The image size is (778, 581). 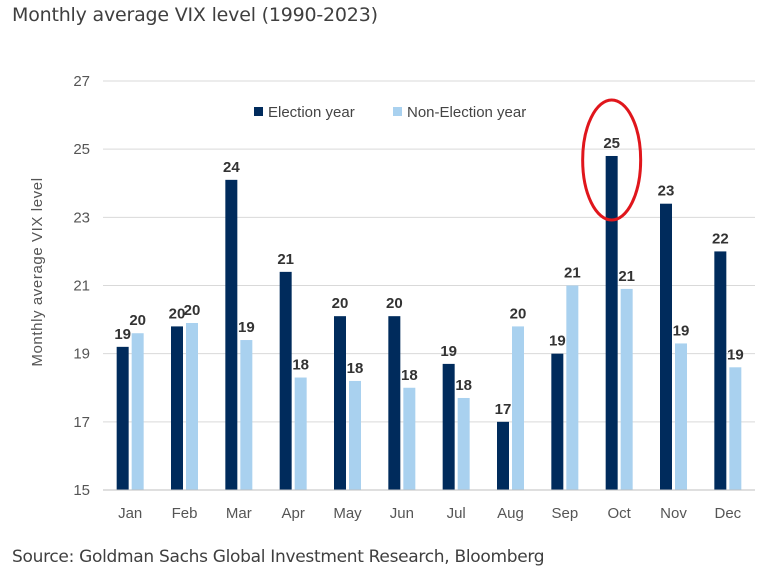 What do you see at coordinates (81, 81) in the screenshot?
I see `y-tick-label: 27` at bounding box center [81, 81].